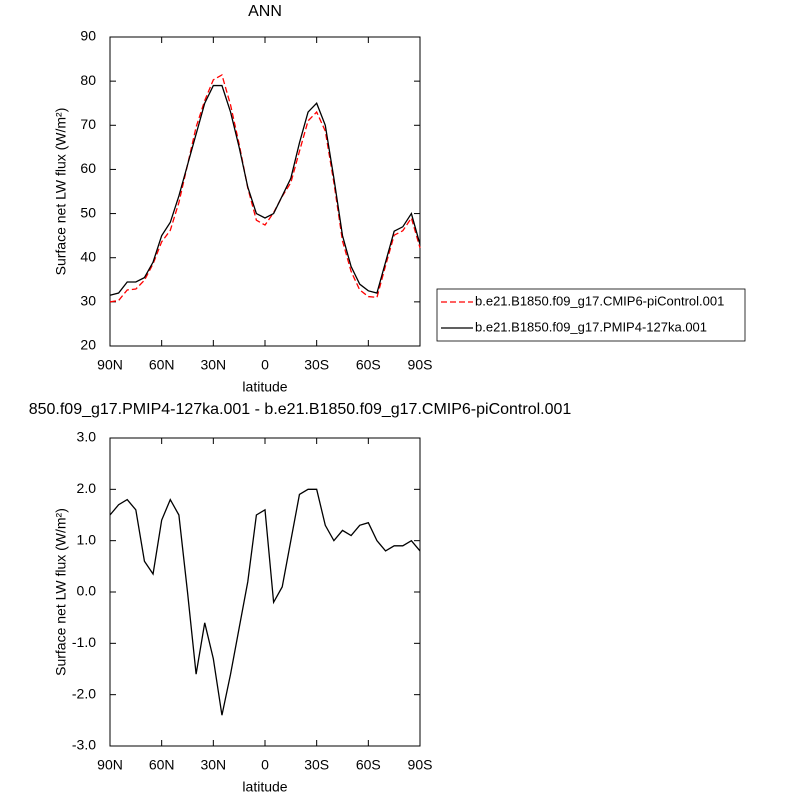 Image resolution: width=800 pixels, height=800 pixels. What do you see at coordinates (88, 168) in the screenshot?
I see `y-tick-label: 60` at bounding box center [88, 168].